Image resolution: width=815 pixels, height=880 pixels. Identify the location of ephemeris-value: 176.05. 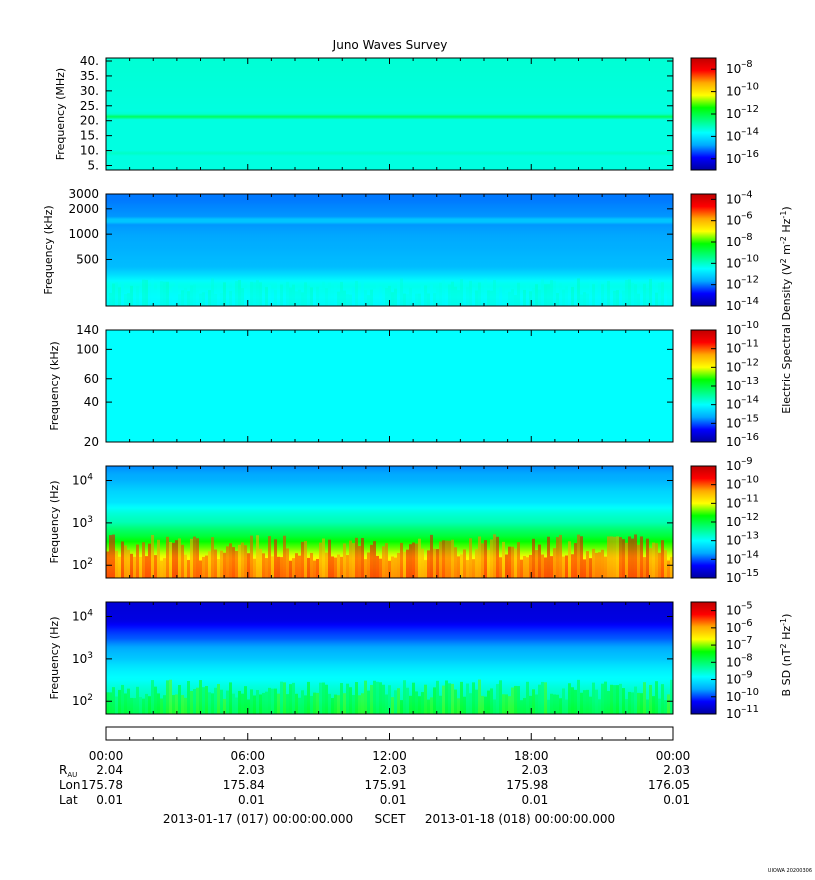
(669, 785).